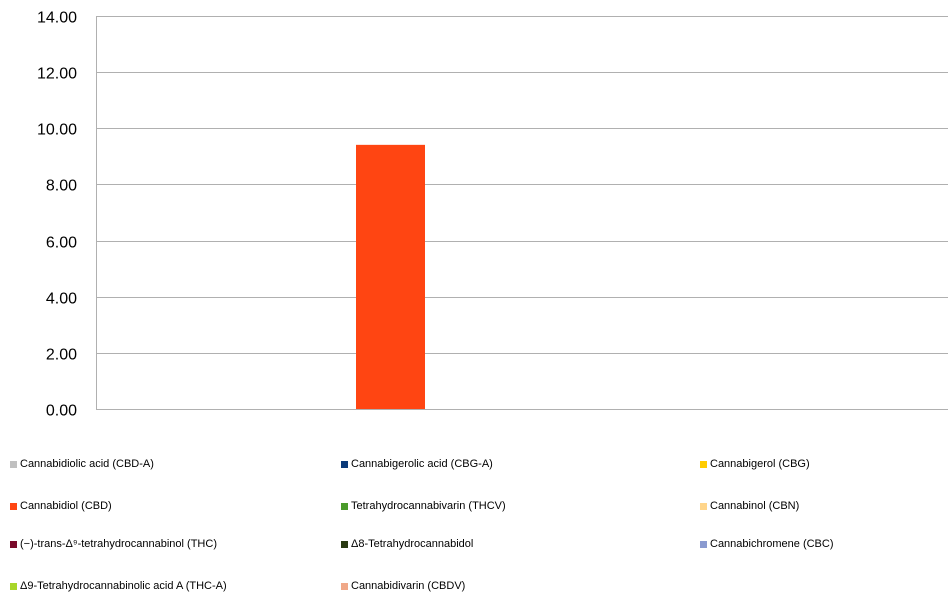  What do you see at coordinates (57, 130) in the screenshot?
I see `y-tick-label: 10.00` at bounding box center [57, 130].